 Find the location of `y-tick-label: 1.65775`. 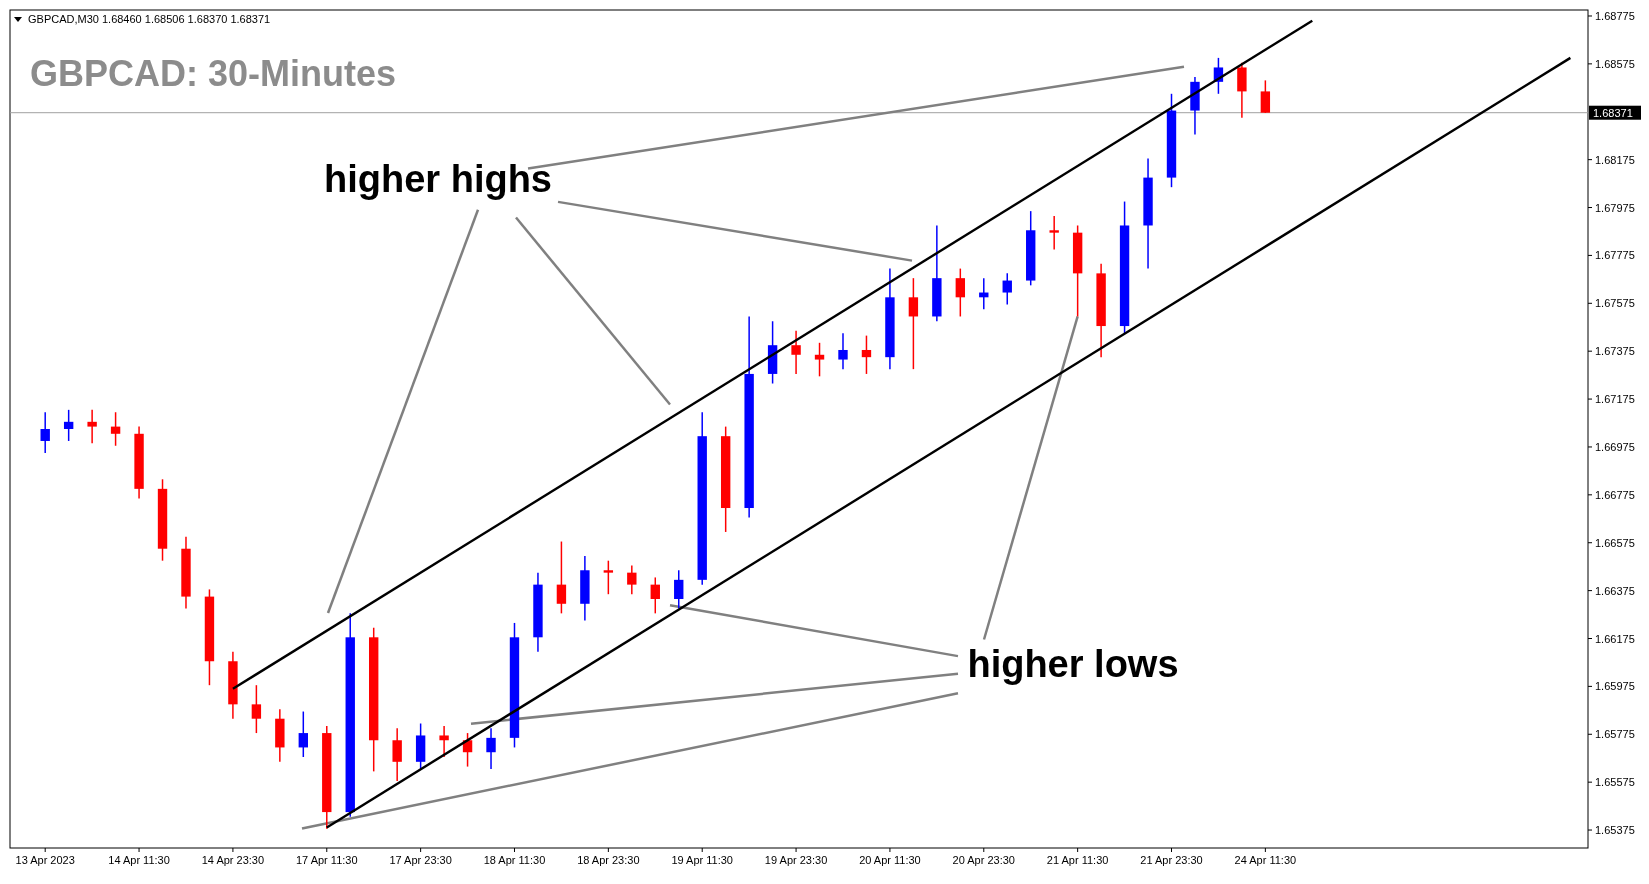

y-tick-label: 1.65775 is located at coordinates (1615, 734).